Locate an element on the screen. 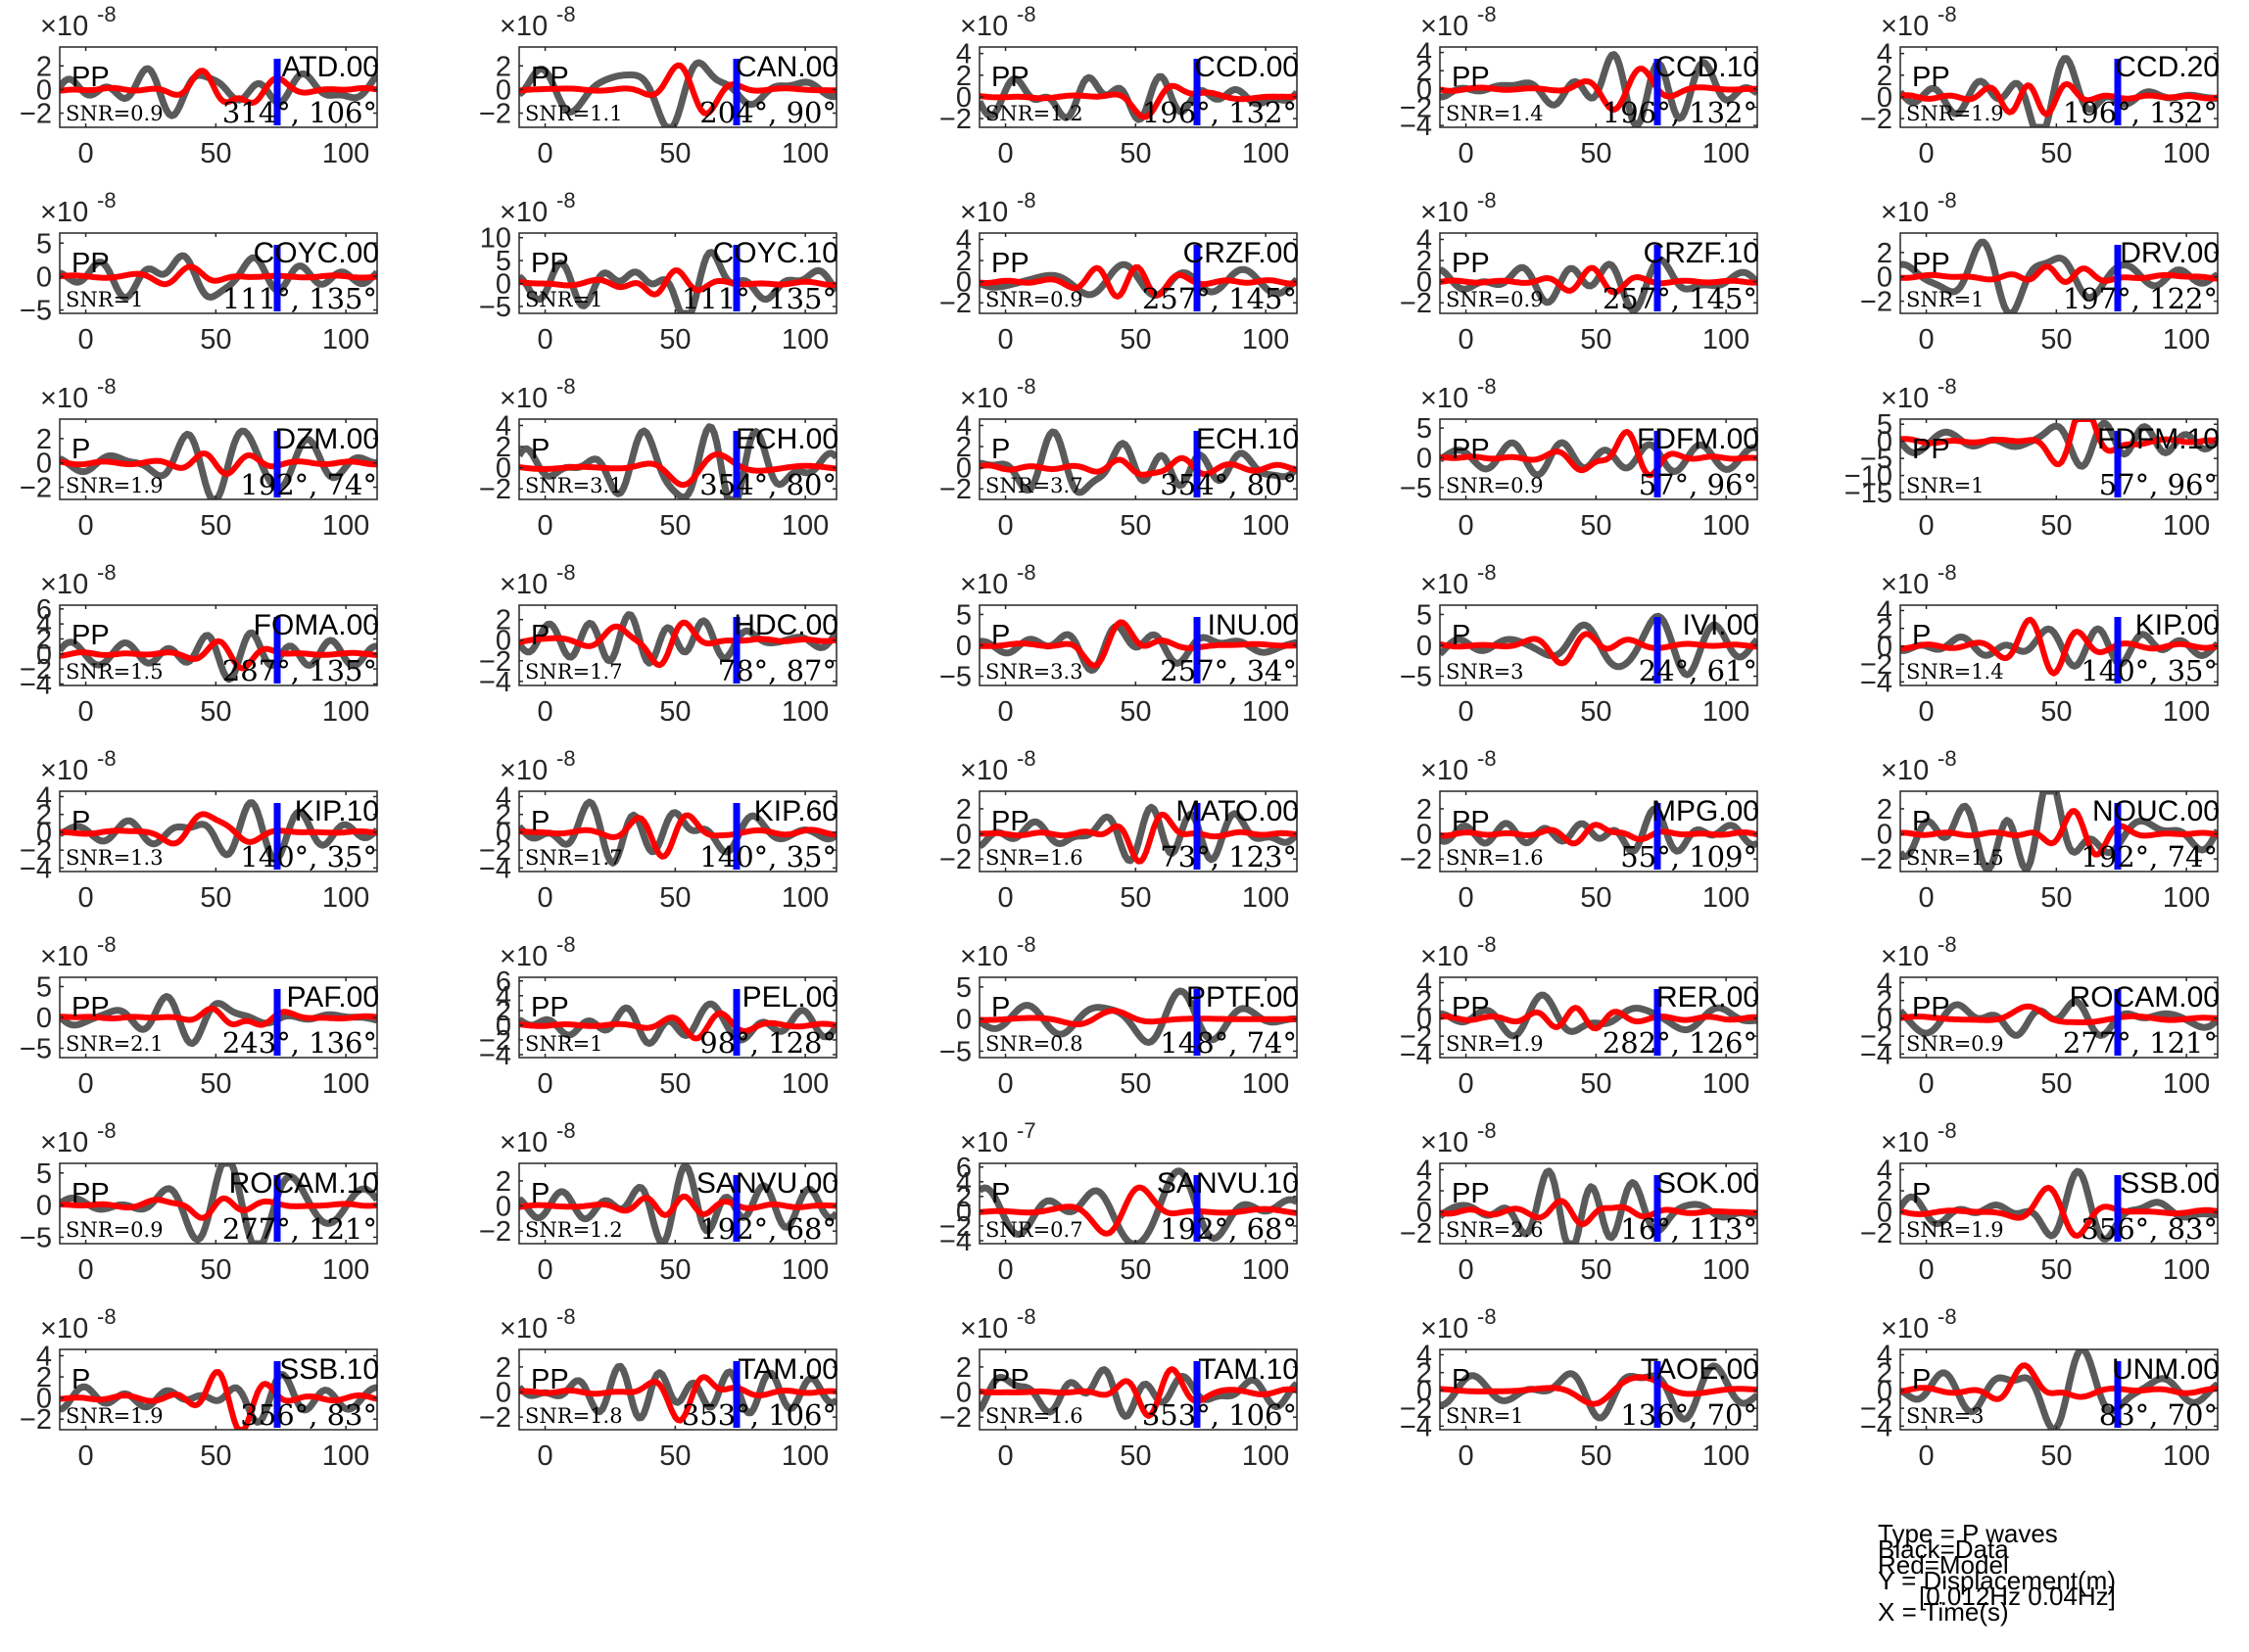 Image resolution: width=2249 pixels, height=1652 pixels. snr-label: SNR=1.3 is located at coordinates (115, 858).